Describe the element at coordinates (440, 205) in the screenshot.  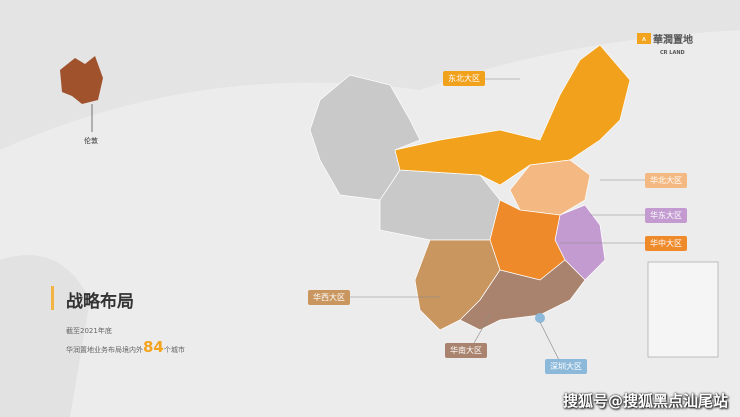
I see `region-other-tibet` at that location.